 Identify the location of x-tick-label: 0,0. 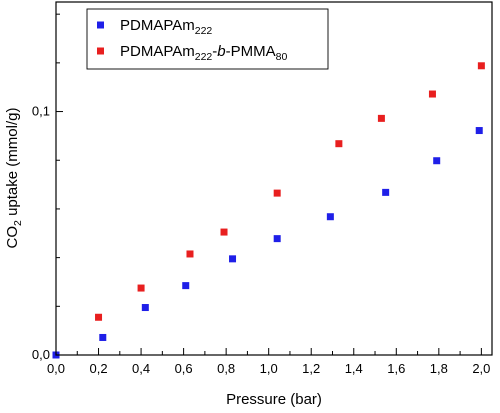
(56, 368).